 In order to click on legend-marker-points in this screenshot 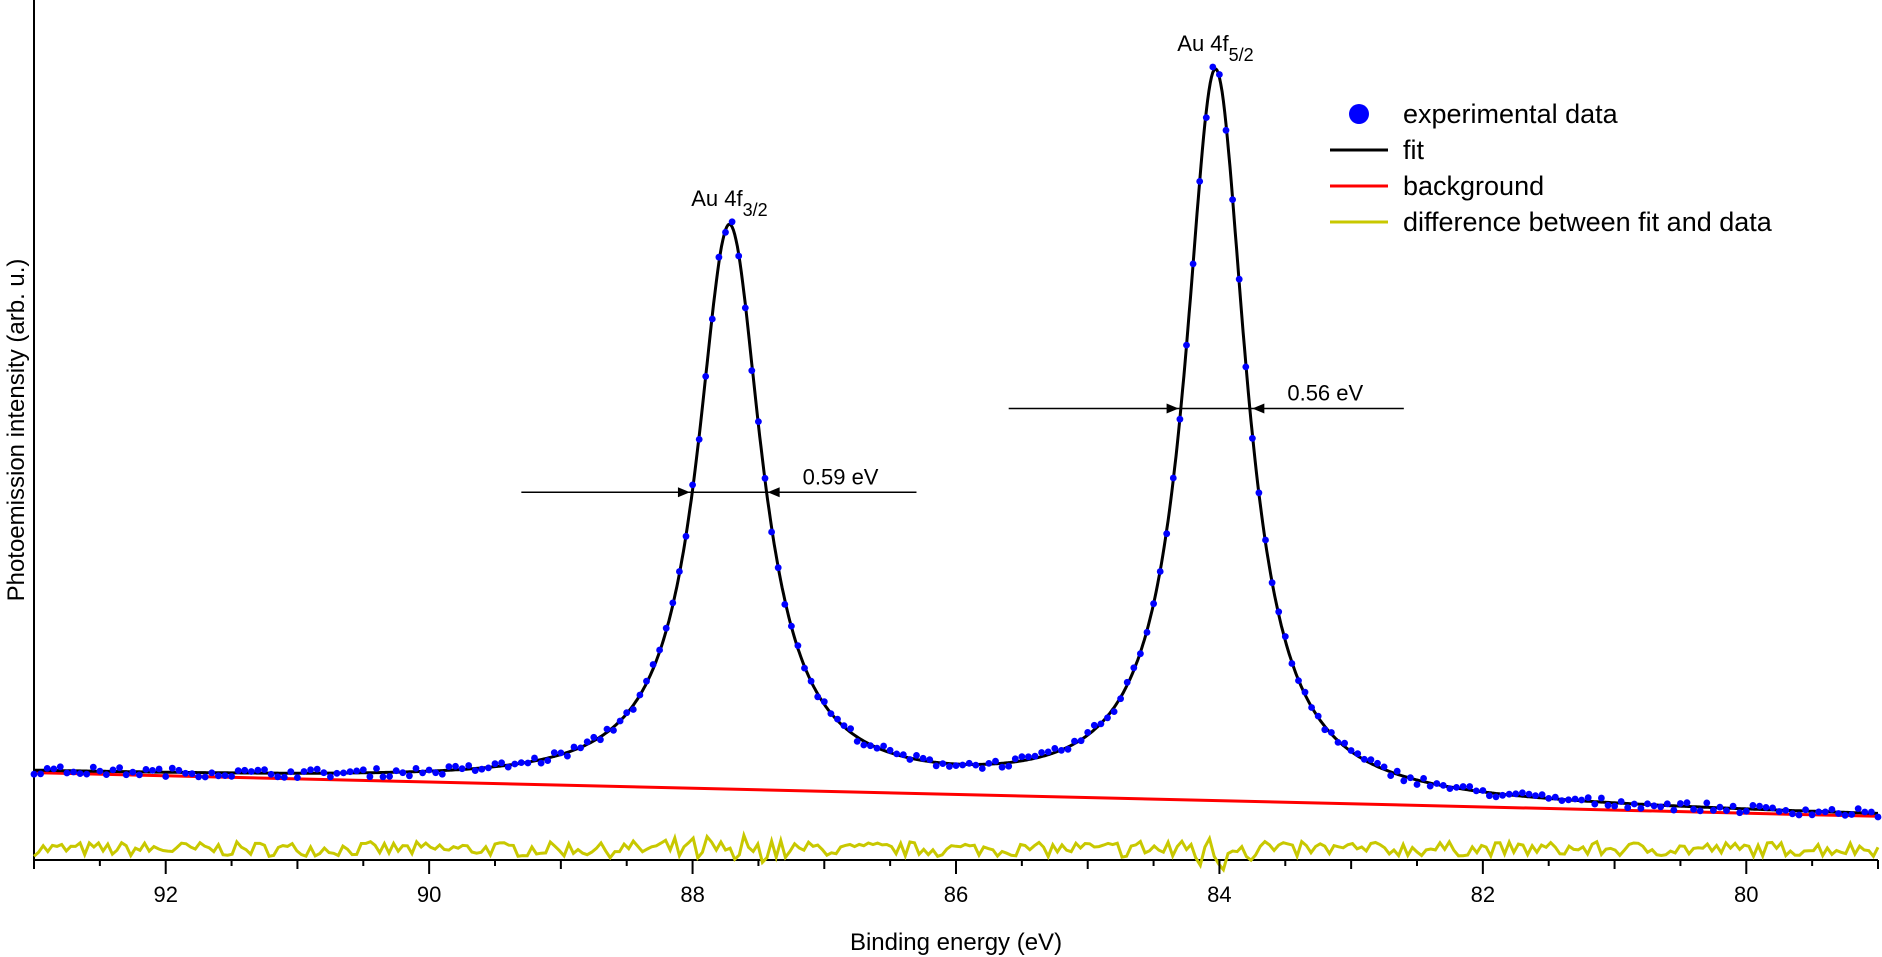, I will do `click(1359, 114)`.